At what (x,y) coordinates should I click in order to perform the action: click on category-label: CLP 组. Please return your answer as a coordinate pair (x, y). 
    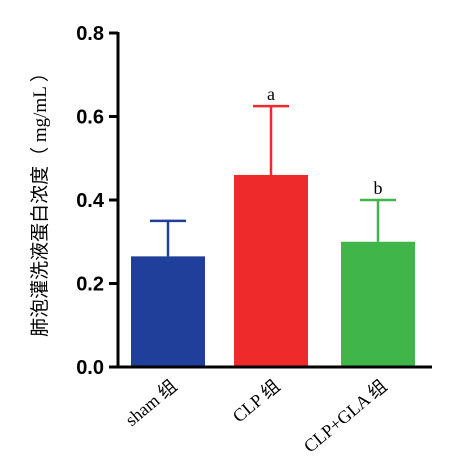
    Looking at the image, I should click on (256, 401).